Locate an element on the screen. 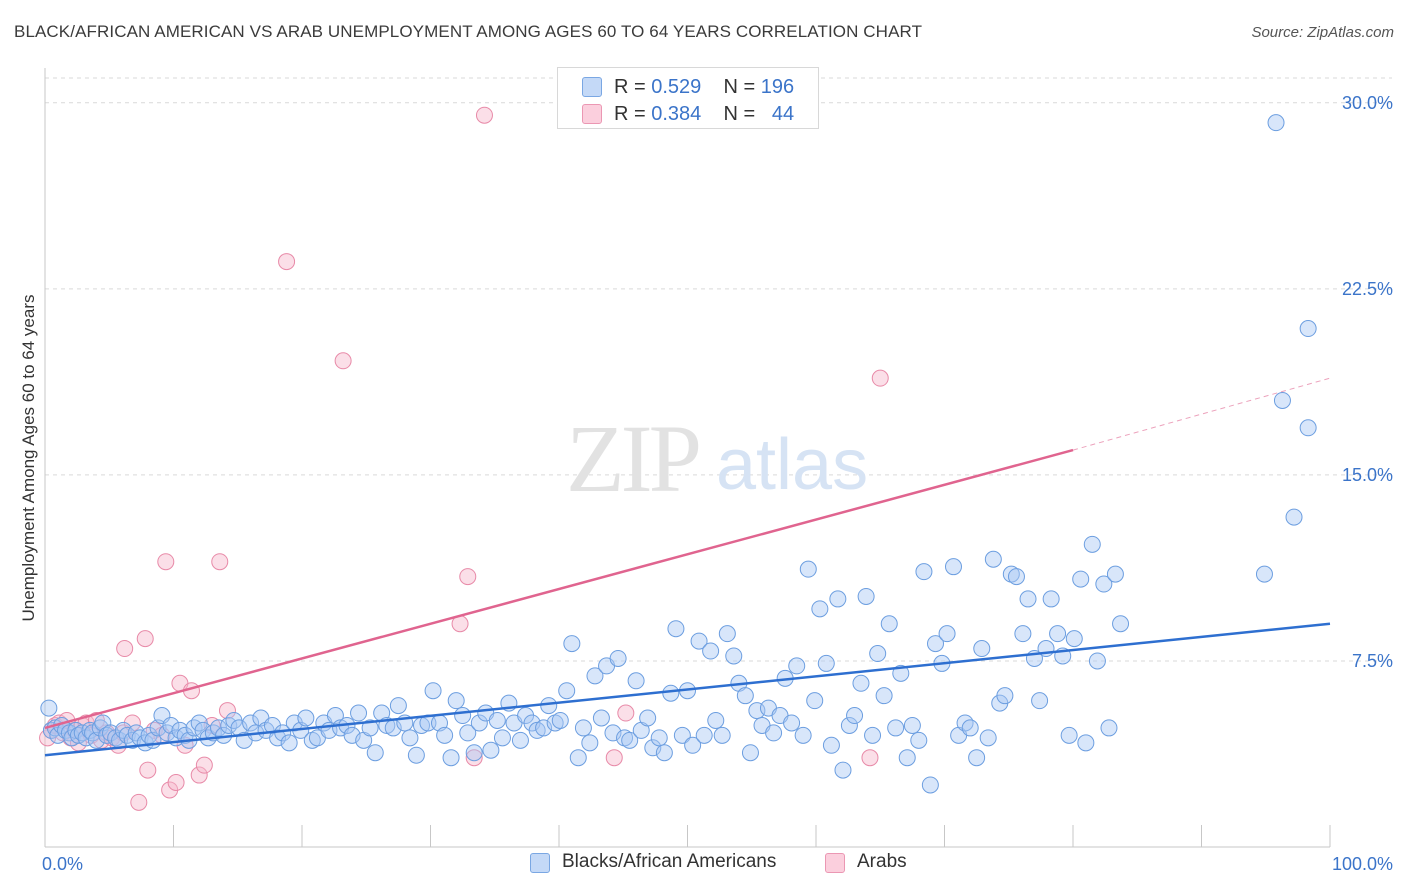  y-tick-label: 30.0% is located at coordinates (1367, 103).